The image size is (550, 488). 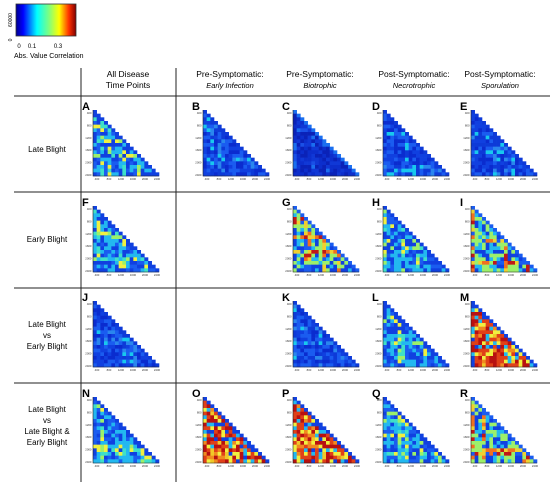 I want to click on y-tick-label: 2000, so click(x=378, y=450).